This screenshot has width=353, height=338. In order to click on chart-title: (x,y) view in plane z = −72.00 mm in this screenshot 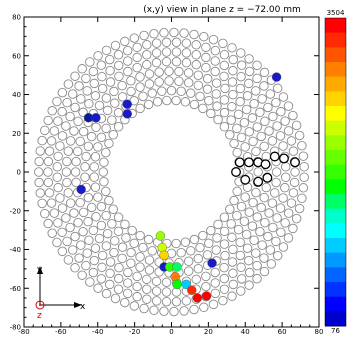, I will do `click(222, 10)`.